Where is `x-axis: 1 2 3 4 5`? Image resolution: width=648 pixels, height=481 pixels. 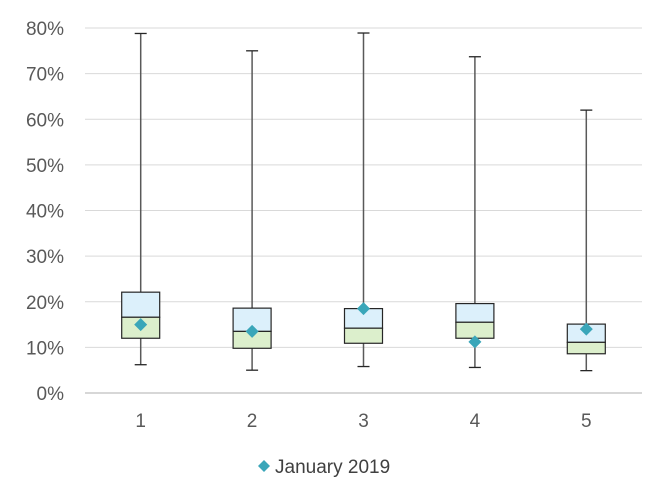
x-axis: 1 2 3 4 5 is located at coordinates (363, 412).